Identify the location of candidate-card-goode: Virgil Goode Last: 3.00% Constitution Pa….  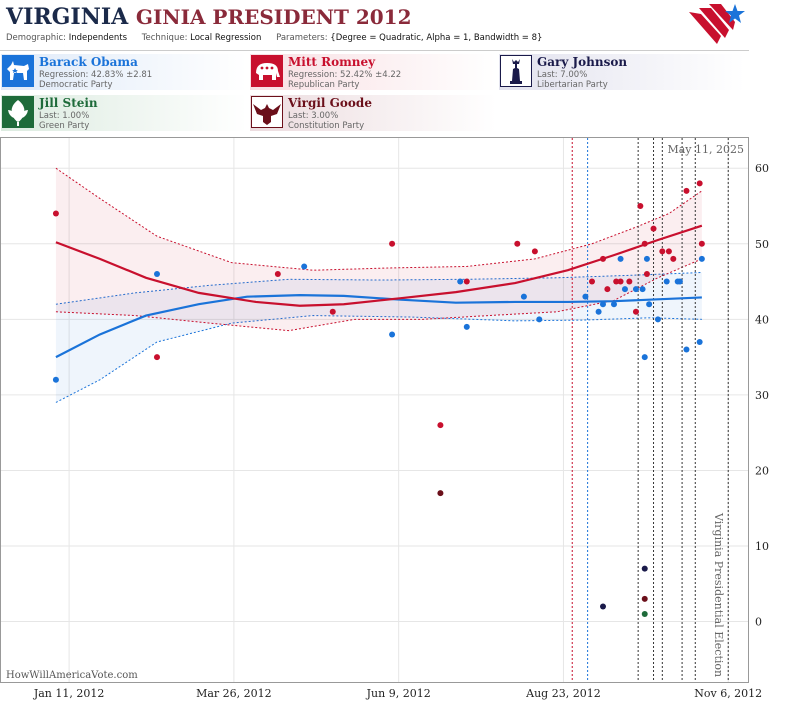
(373, 113).